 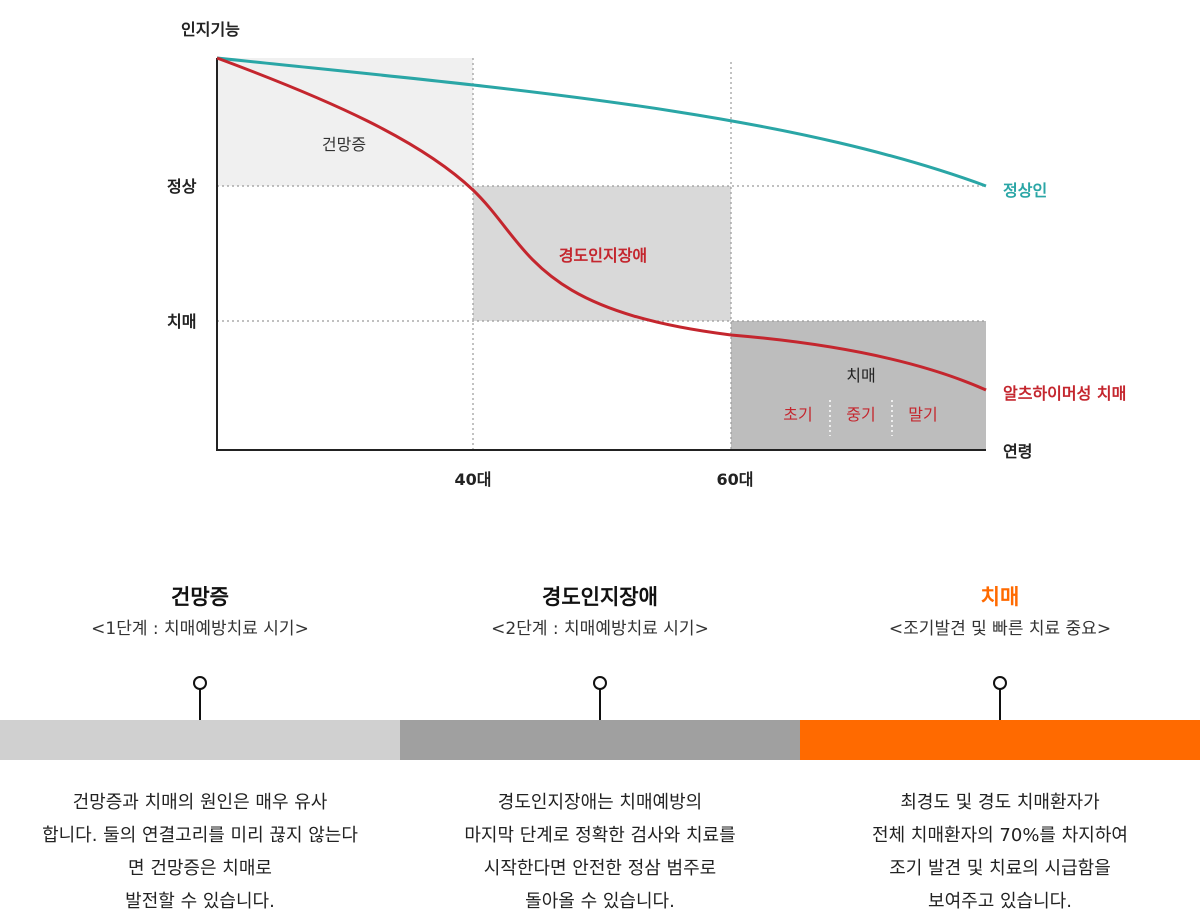 What do you see at coordinates (1000, 740) in the screenshot?
I see `stage-bar-dementia` at bounding box center [1000, 740].